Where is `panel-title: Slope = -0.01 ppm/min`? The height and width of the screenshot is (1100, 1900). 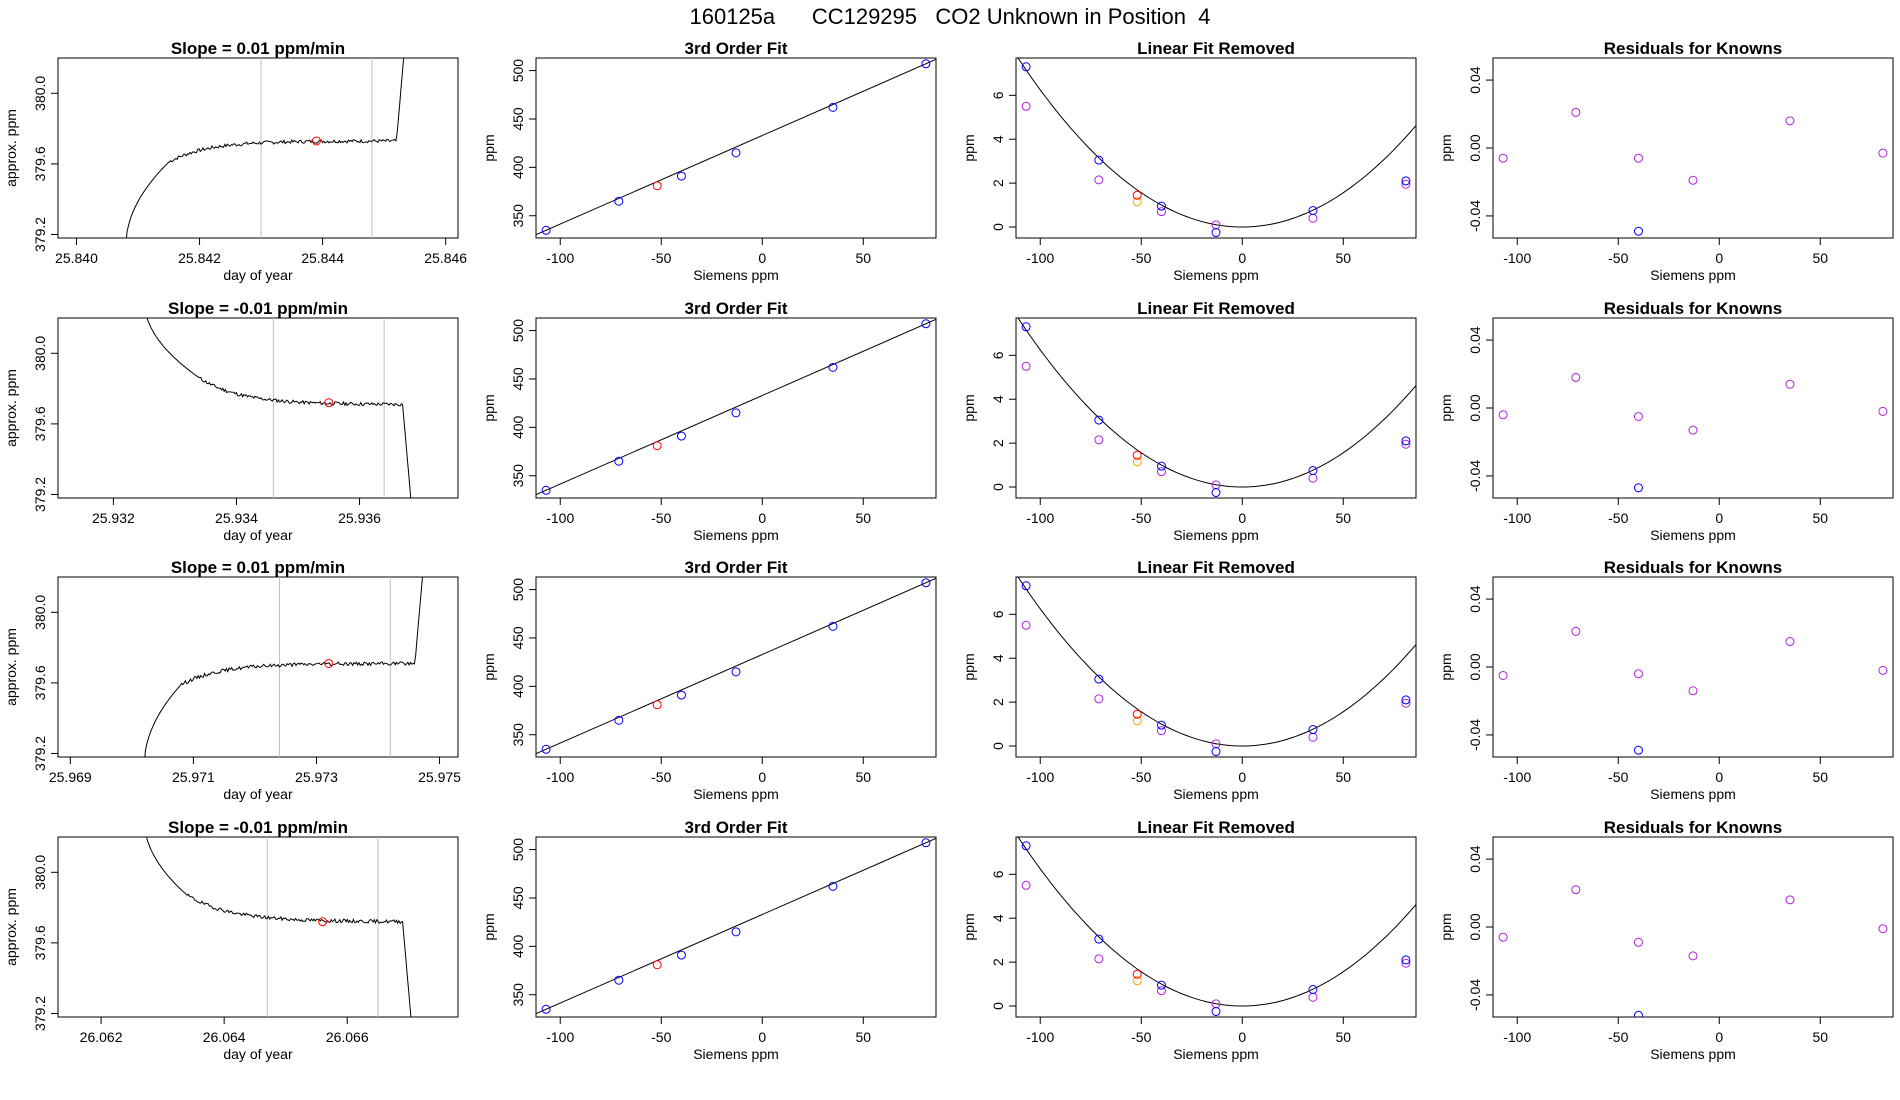 panel-title: Slope = -0.01 ppm/min is located at coordinates (258, 308).